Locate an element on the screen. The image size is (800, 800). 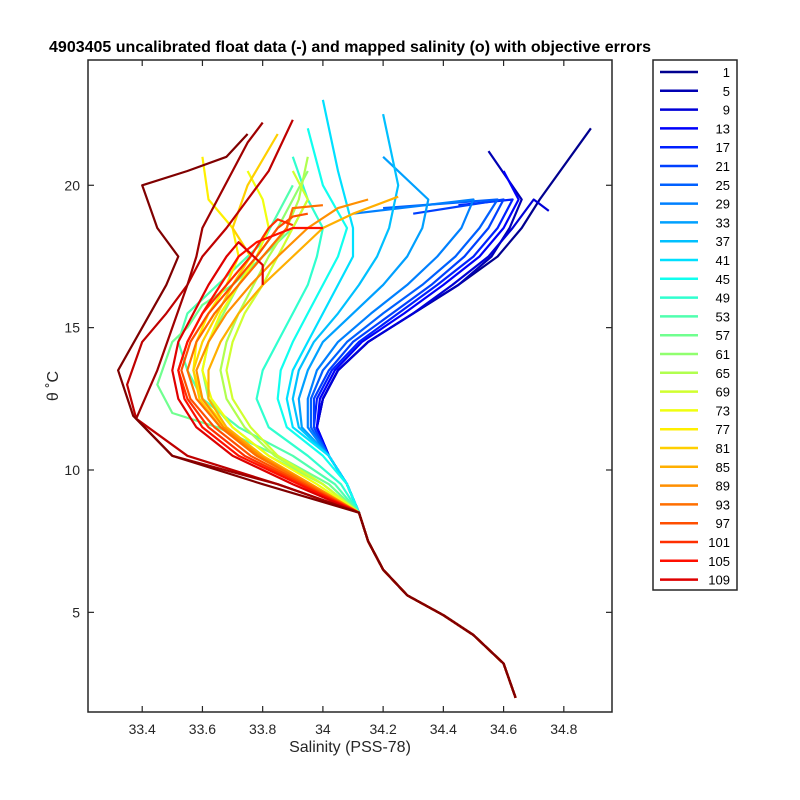
legend-label: 81 is located at coordinates (723, 448).